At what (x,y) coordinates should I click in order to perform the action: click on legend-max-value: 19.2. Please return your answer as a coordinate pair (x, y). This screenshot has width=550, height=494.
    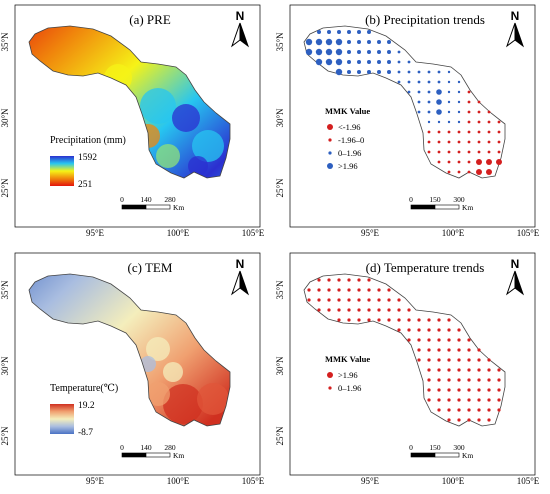
    Looking at the image, I should click on (86, 406).